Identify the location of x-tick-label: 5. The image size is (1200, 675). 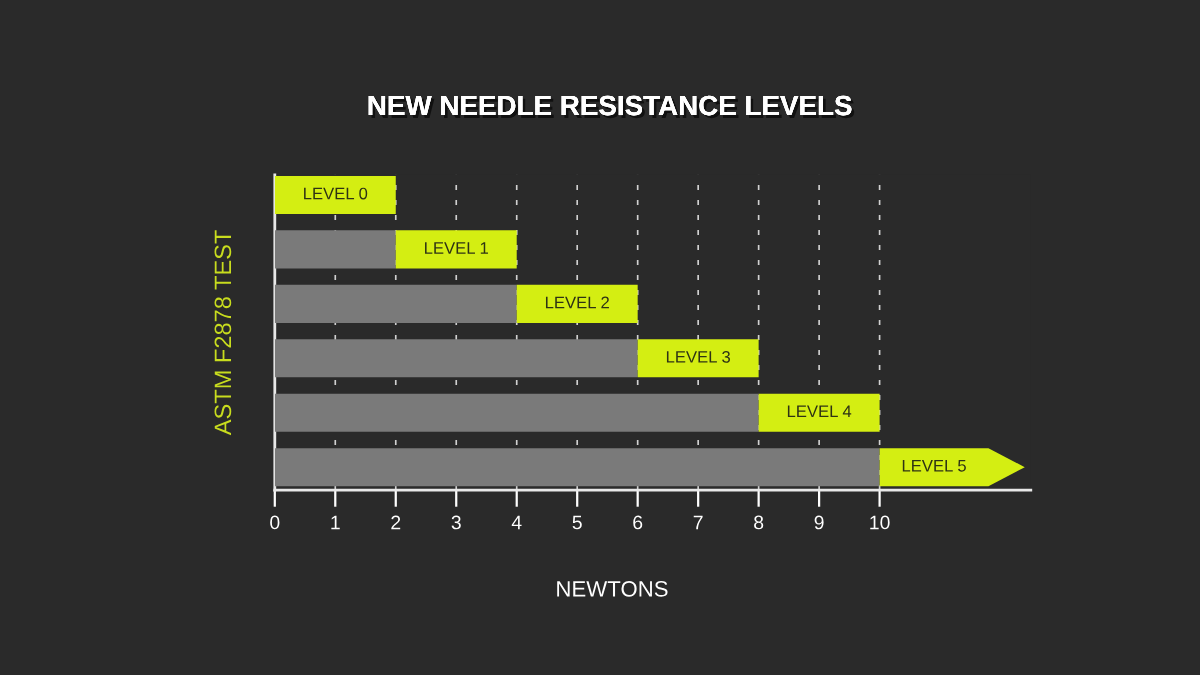
(577, 522).